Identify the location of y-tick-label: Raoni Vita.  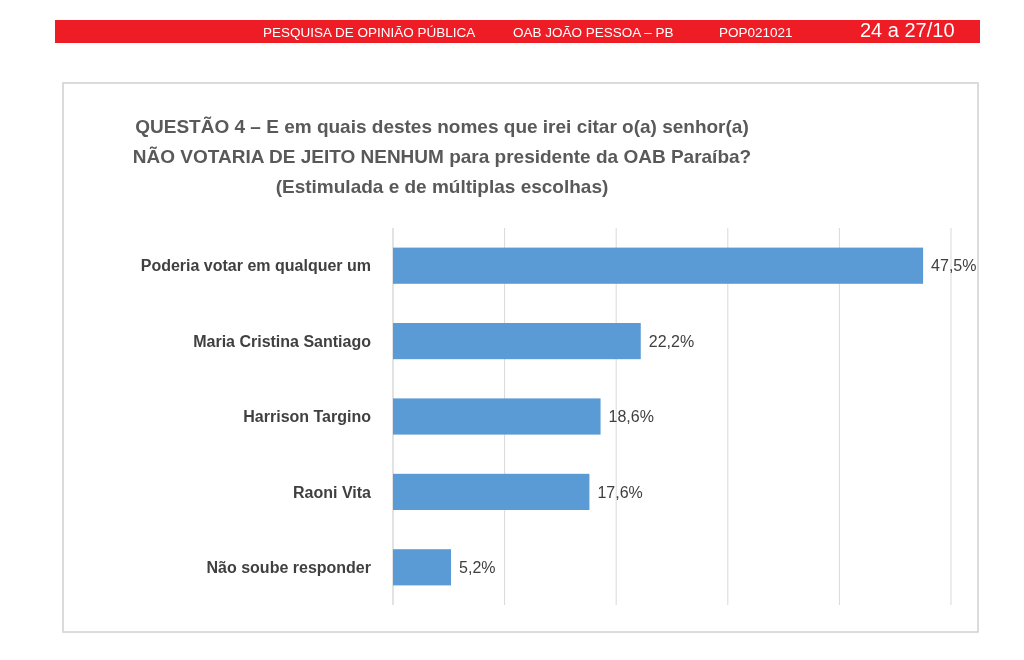
(332, 492).